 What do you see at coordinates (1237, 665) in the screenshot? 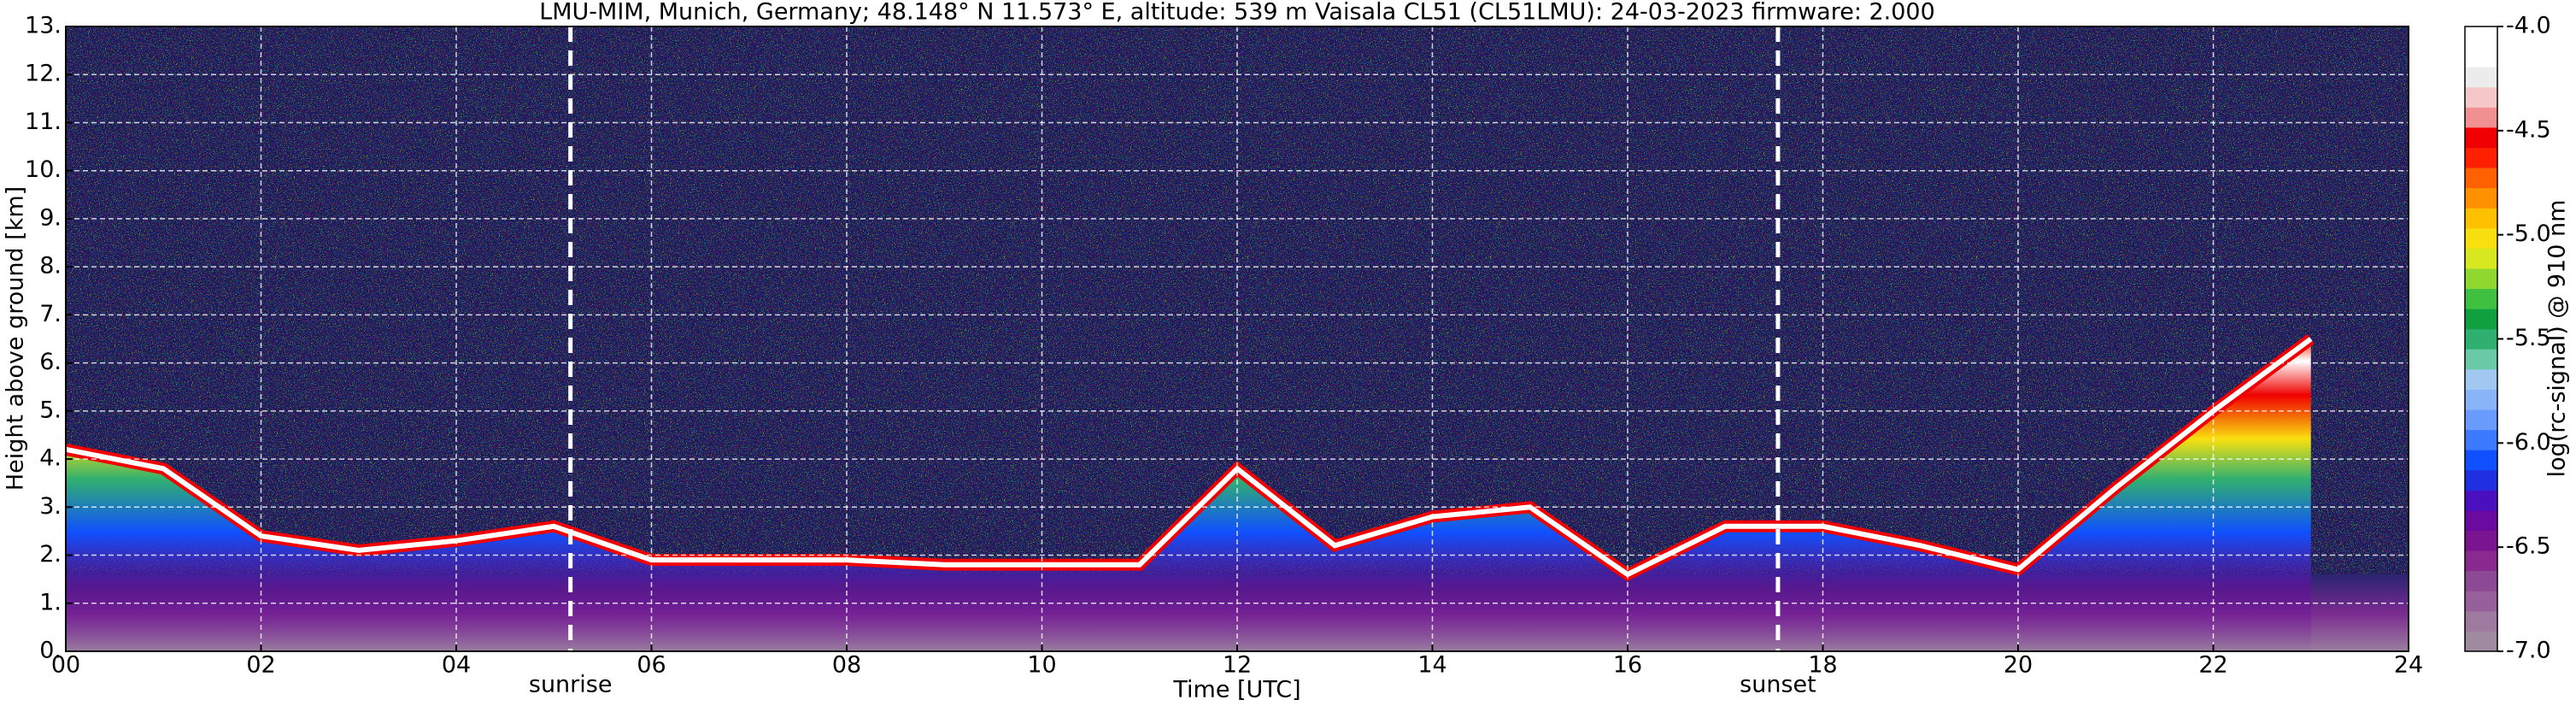
I see `x-tick-label: 12` at bounding box center [1237, 665].